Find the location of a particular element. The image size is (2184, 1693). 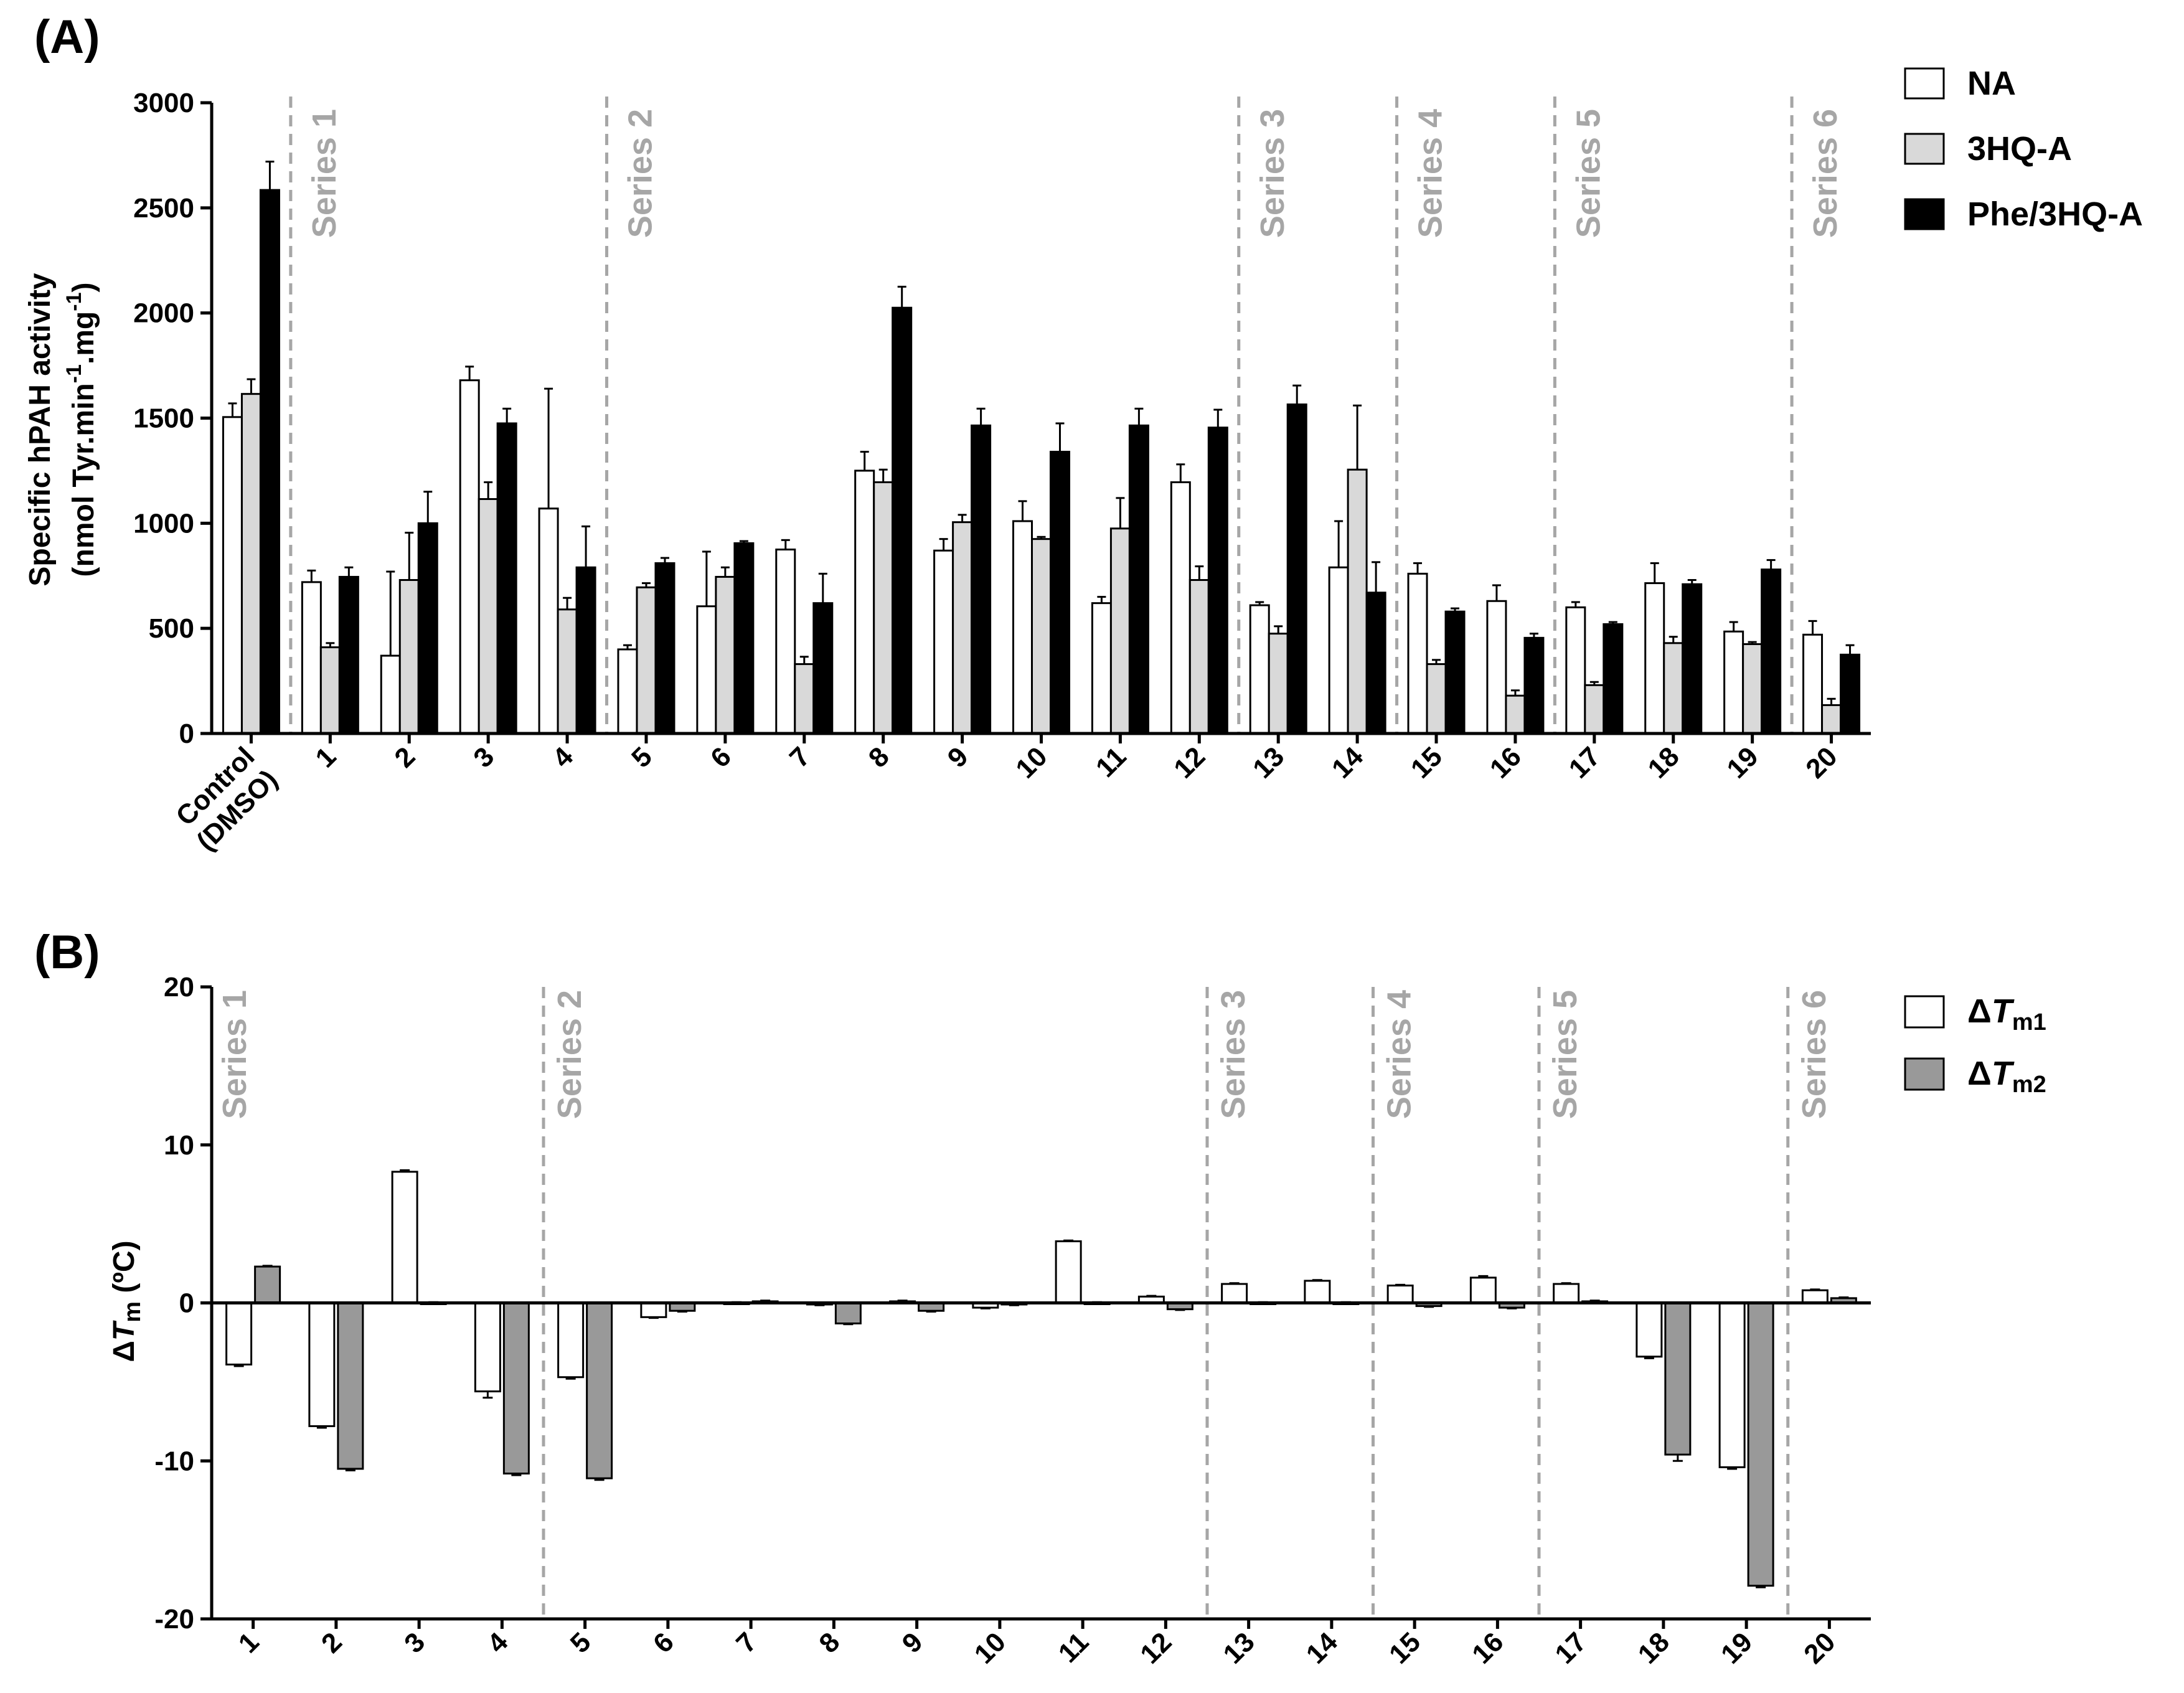

x-tick-label: Control(DMSO) is located at coordinates (226, 798).